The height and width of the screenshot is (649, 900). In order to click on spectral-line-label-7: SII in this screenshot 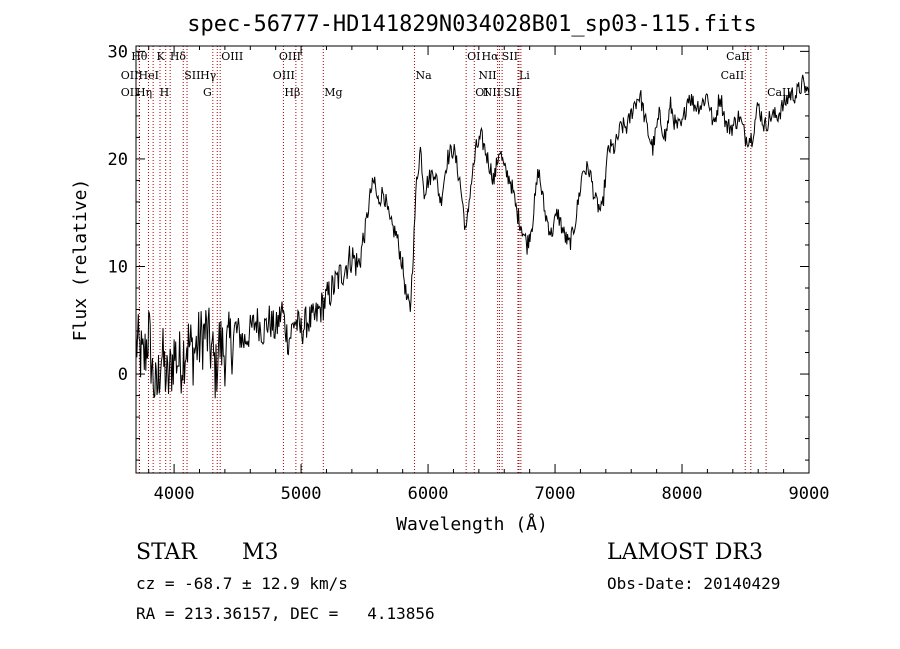, I will do `click(192, 75)`.